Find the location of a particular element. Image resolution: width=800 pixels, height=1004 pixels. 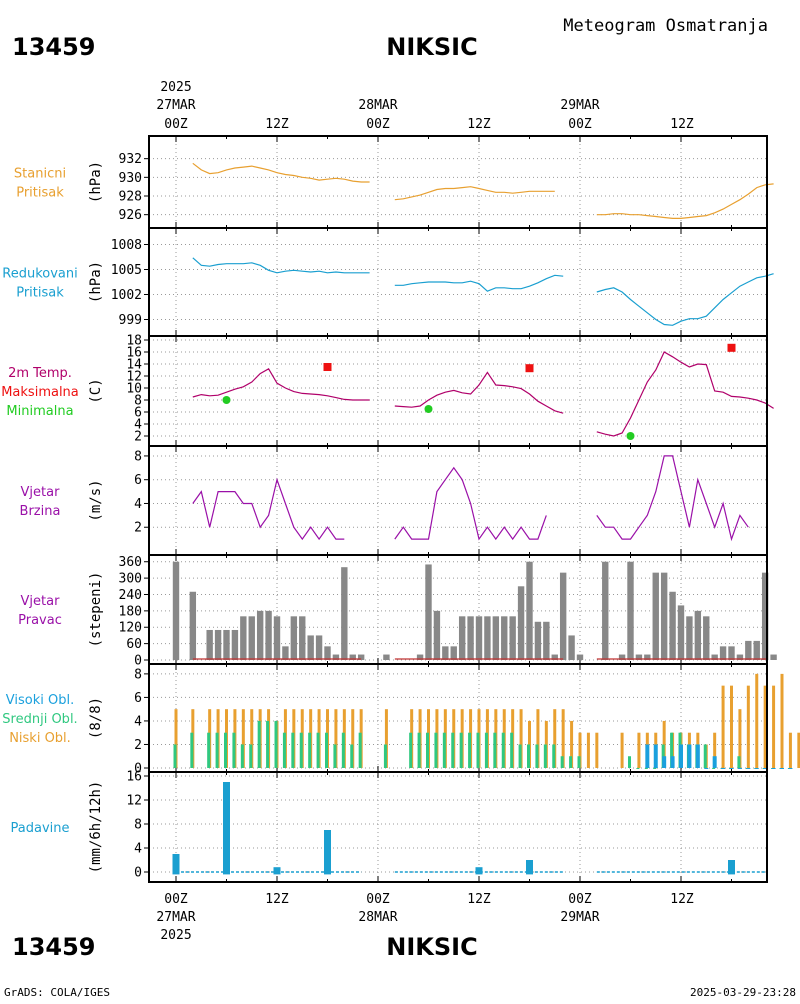

y-tick-label: 360 is located at coordinates (130, 562).